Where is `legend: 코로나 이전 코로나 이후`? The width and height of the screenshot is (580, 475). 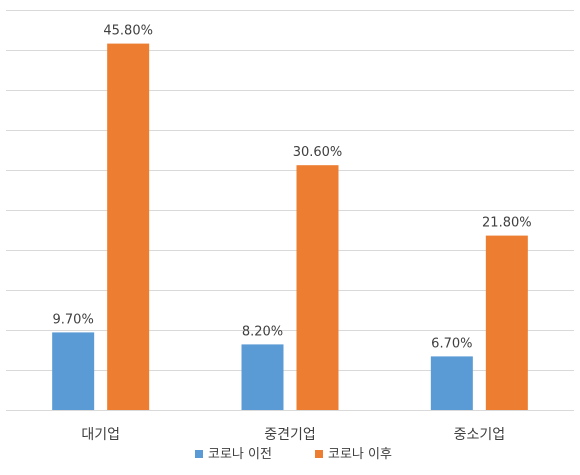
legend: 코로나 이전 코로나 이후 is located at coordinates (293, 454).